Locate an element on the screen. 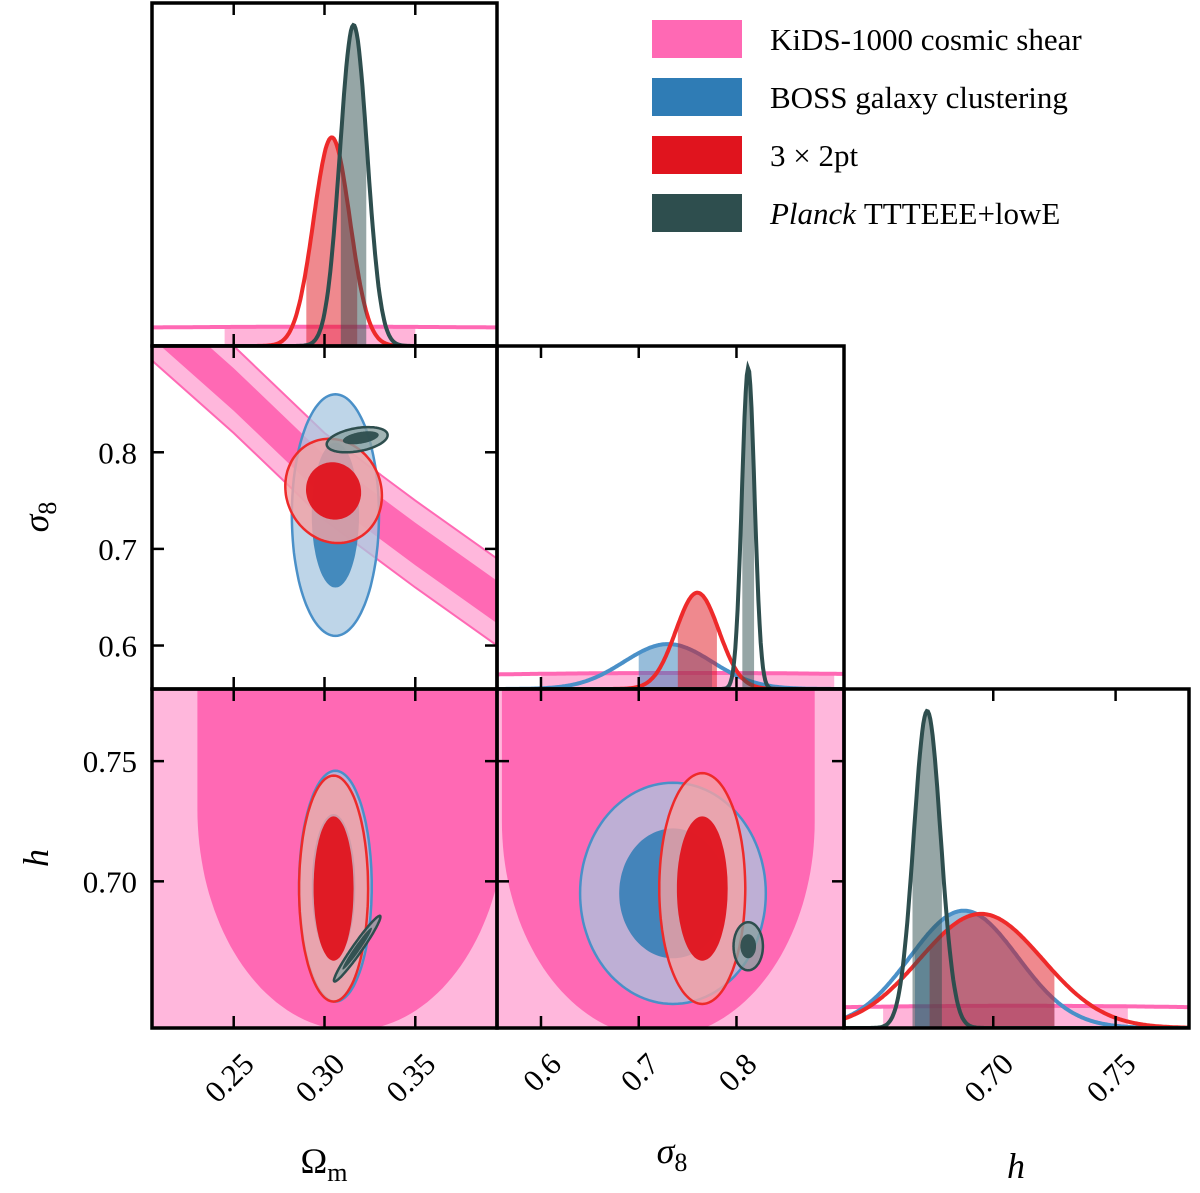 This screenshot has height=1193, width=1200. legend-entry: Planck TTTEEE+lowE is located at coordinates (914, 213).